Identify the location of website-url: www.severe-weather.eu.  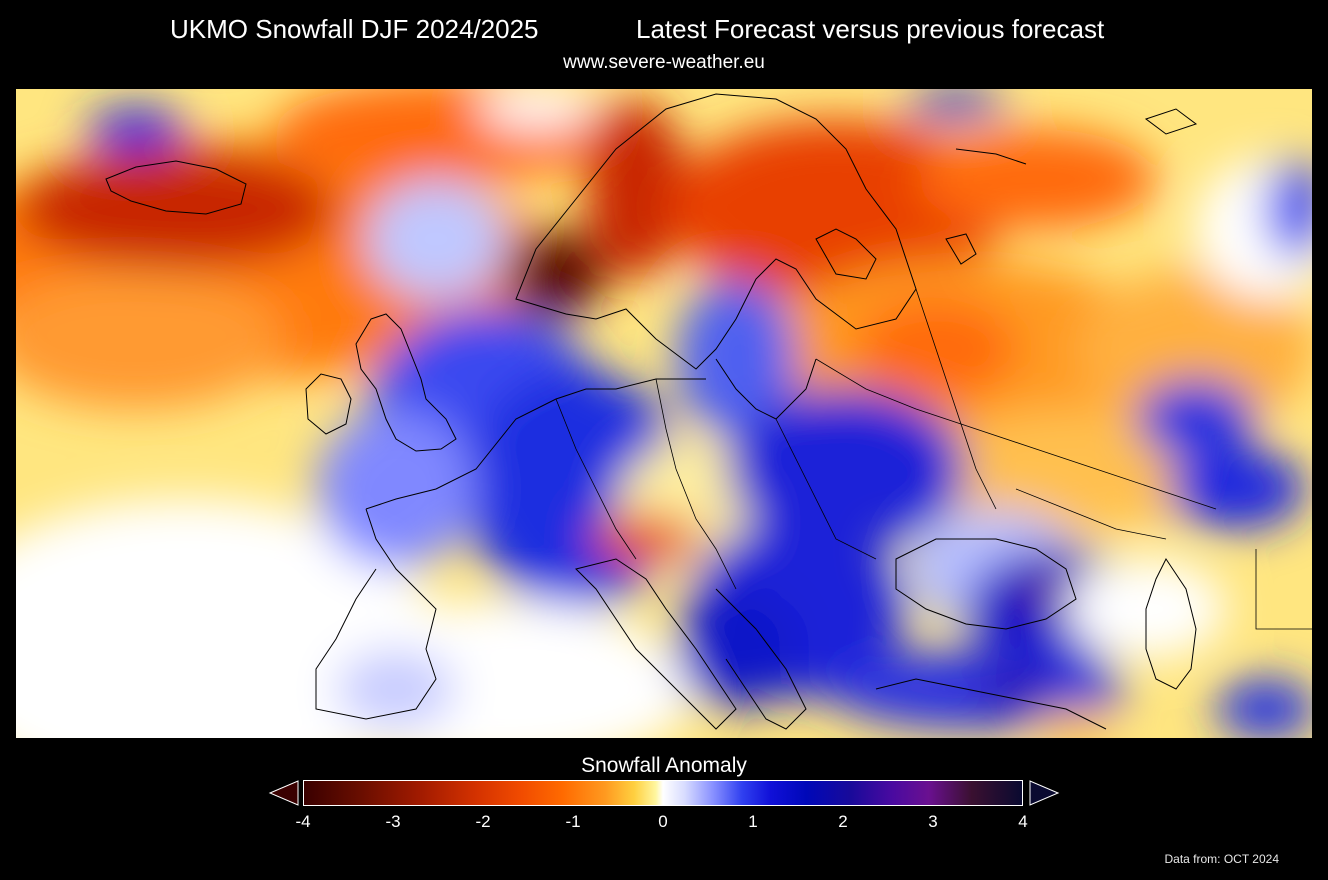
(664, 62).